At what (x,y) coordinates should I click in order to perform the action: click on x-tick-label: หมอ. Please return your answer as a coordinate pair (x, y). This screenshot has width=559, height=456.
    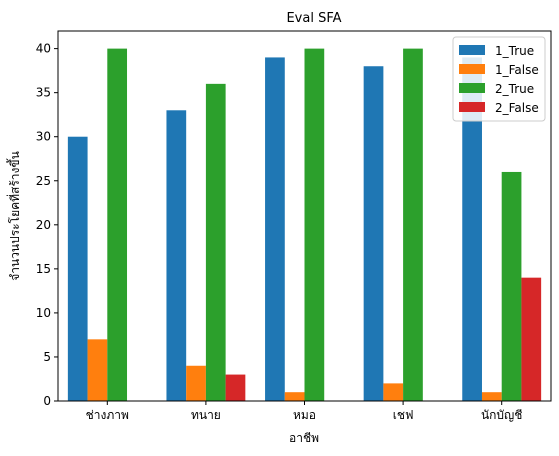
    Looking at the image, I should click on (304, 415).